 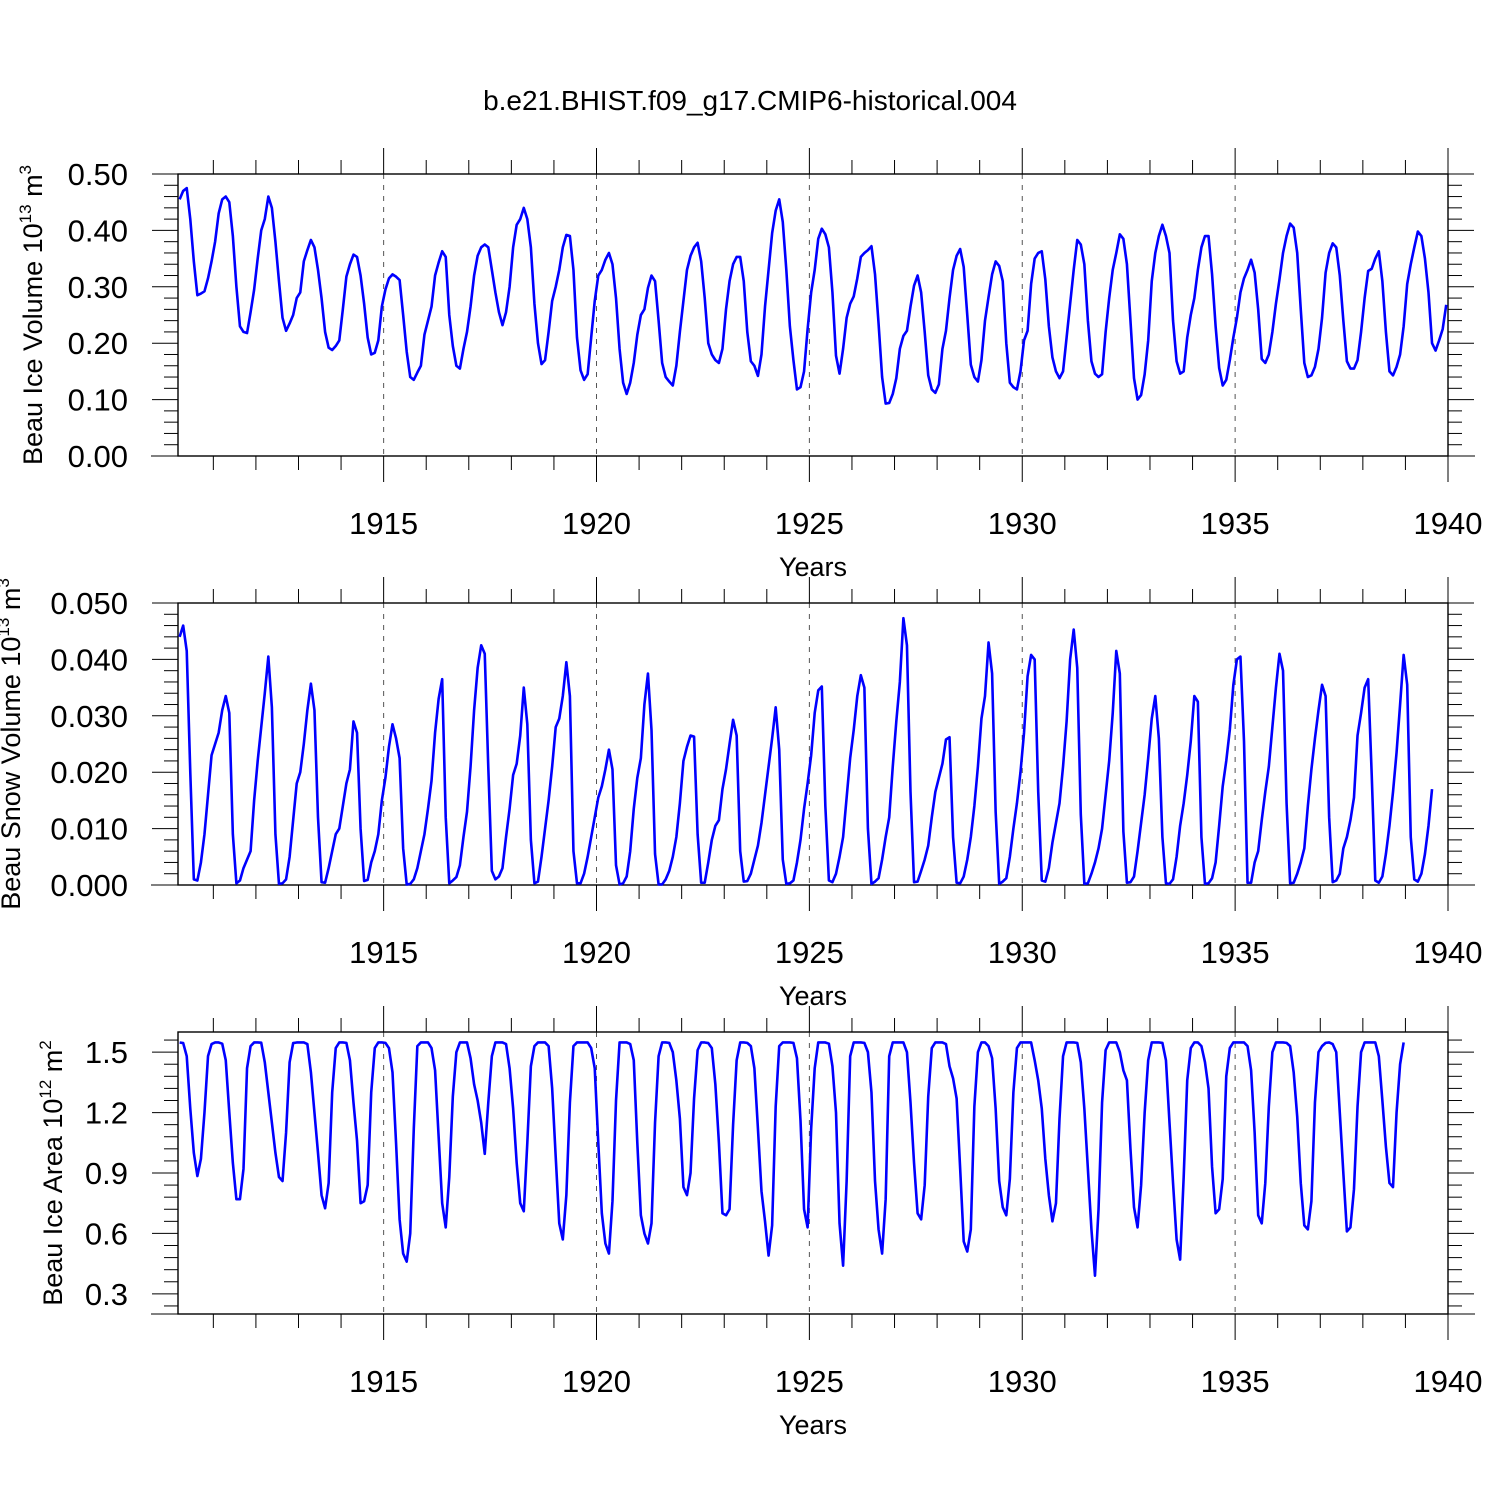 What do you see at coordinates (98, 315) in the screenshot?
I see `y-tick-labels: 0.00 0.10 0.20 0.30 0.40 0.50` at bounding box center [98, 315].